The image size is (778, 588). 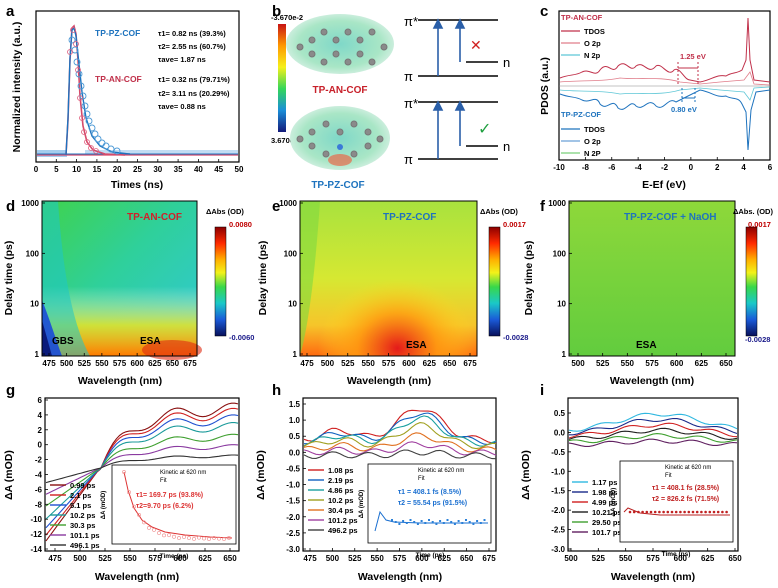 What do you see at coordinates (581, 114) in the screenshot?
I see `legend-bottom-title: TP-PZ-COF` at bounding box center [581, 114].